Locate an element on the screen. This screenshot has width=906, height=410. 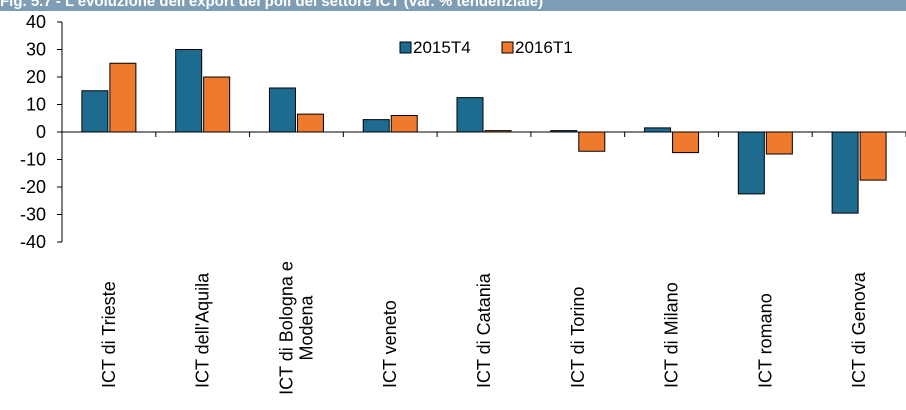
y-tick-label: -40 is located at coordinates (33, 242).